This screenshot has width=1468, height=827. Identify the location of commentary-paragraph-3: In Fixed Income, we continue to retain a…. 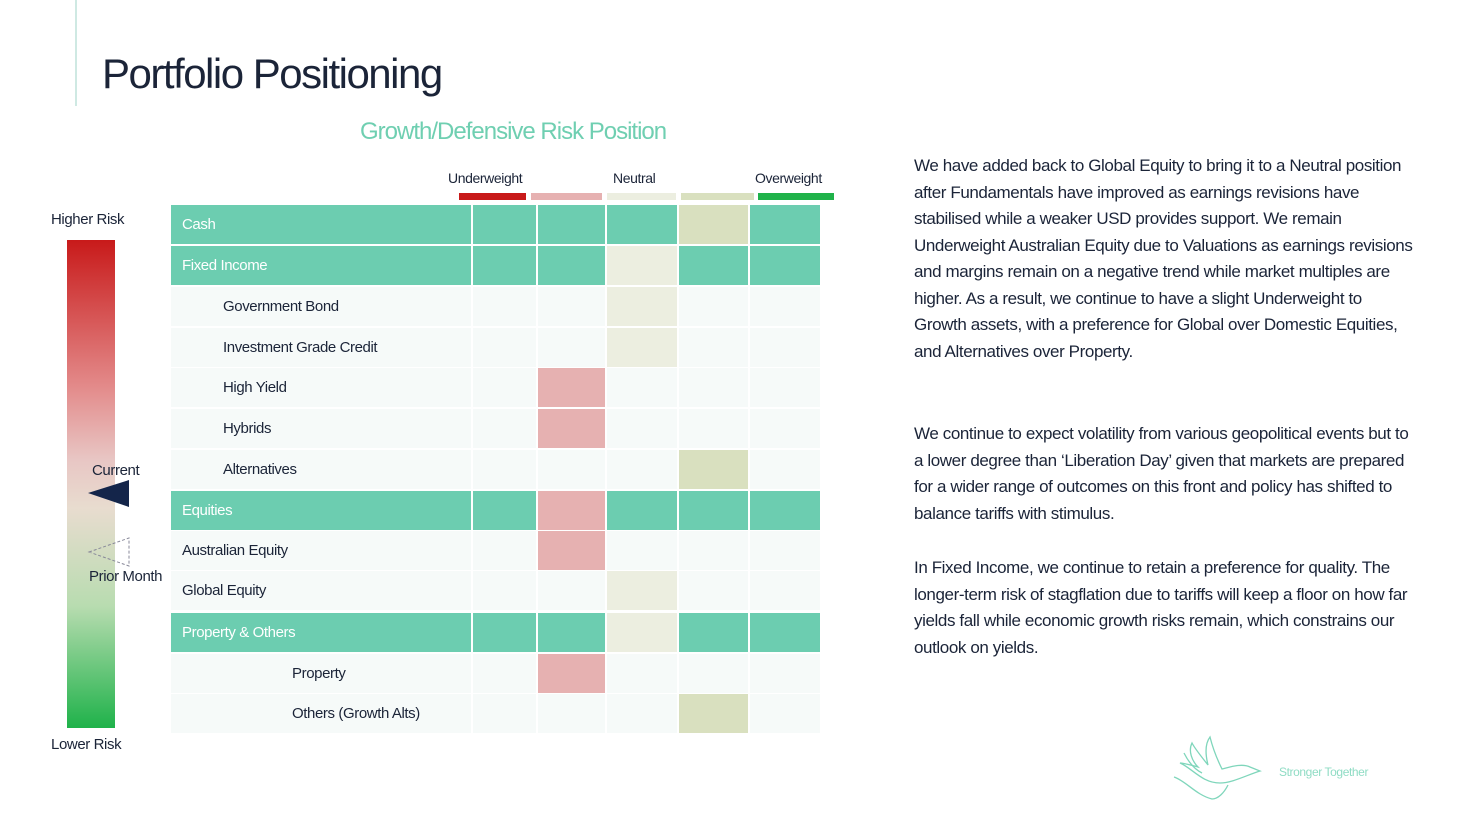
(1161, 607).